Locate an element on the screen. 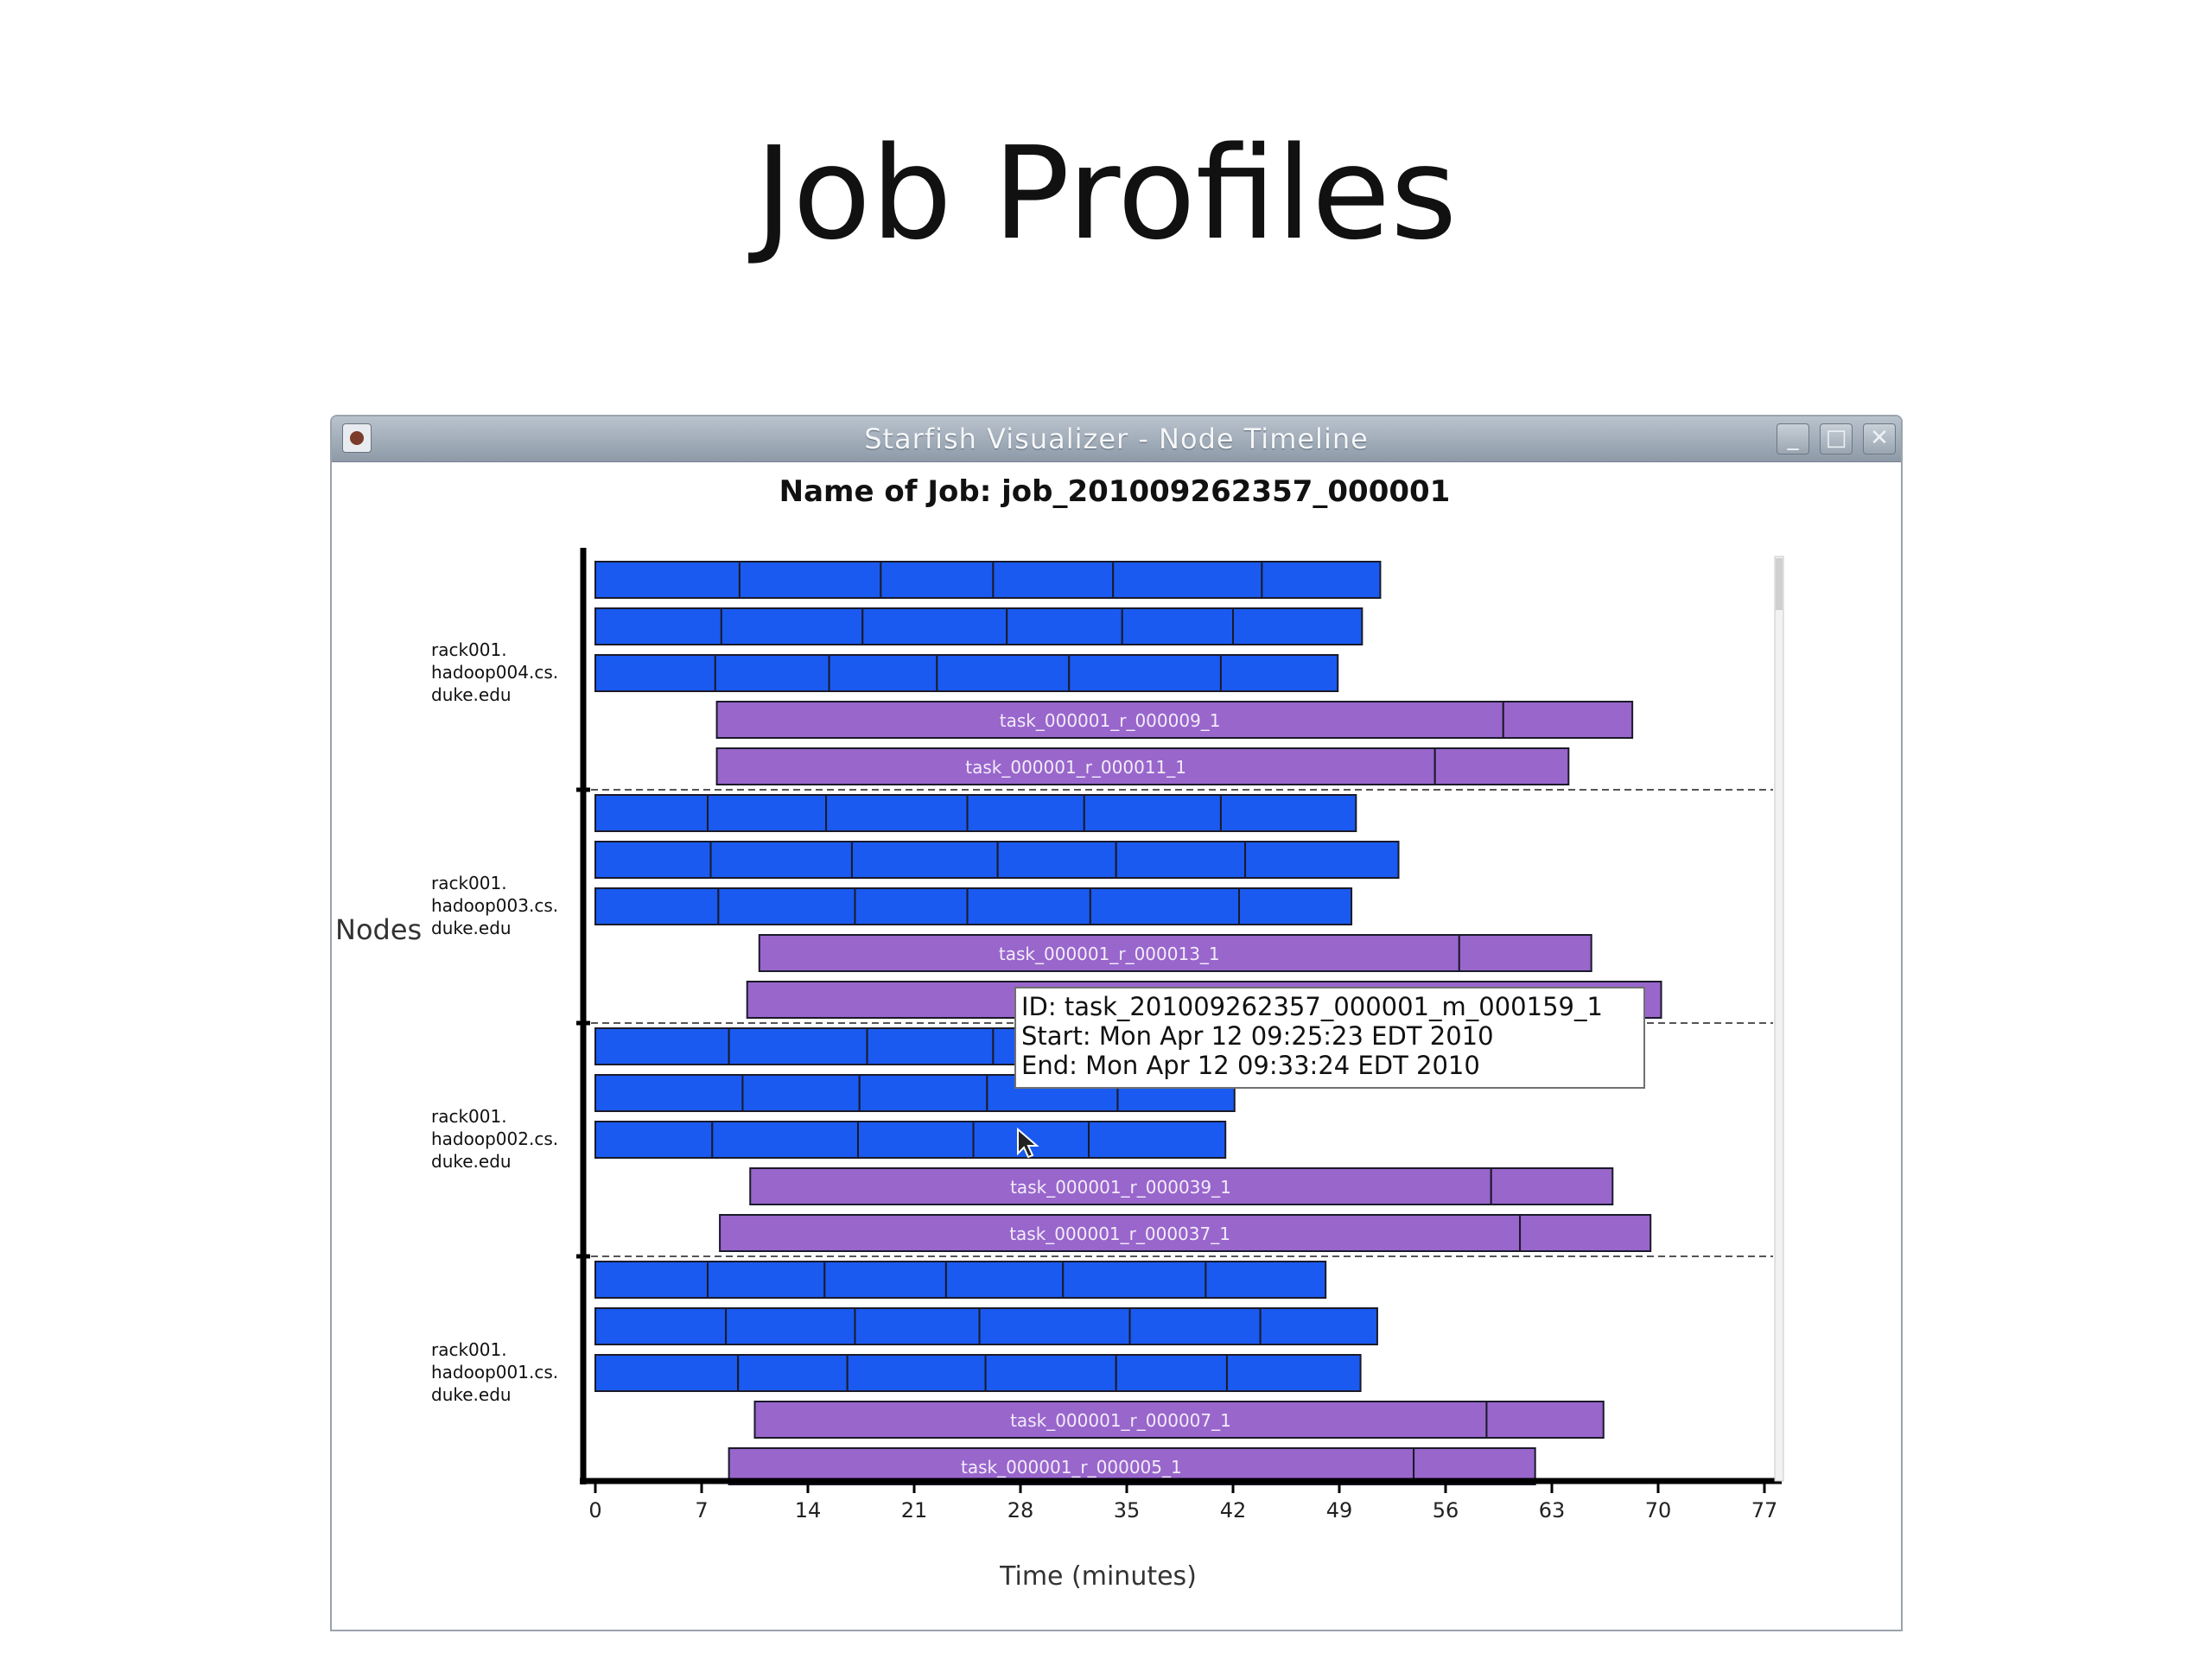 The image size is (2212, 1659). window-title: Starfish Visualizer - Node Timeline is located at coordinates (1116, 439).